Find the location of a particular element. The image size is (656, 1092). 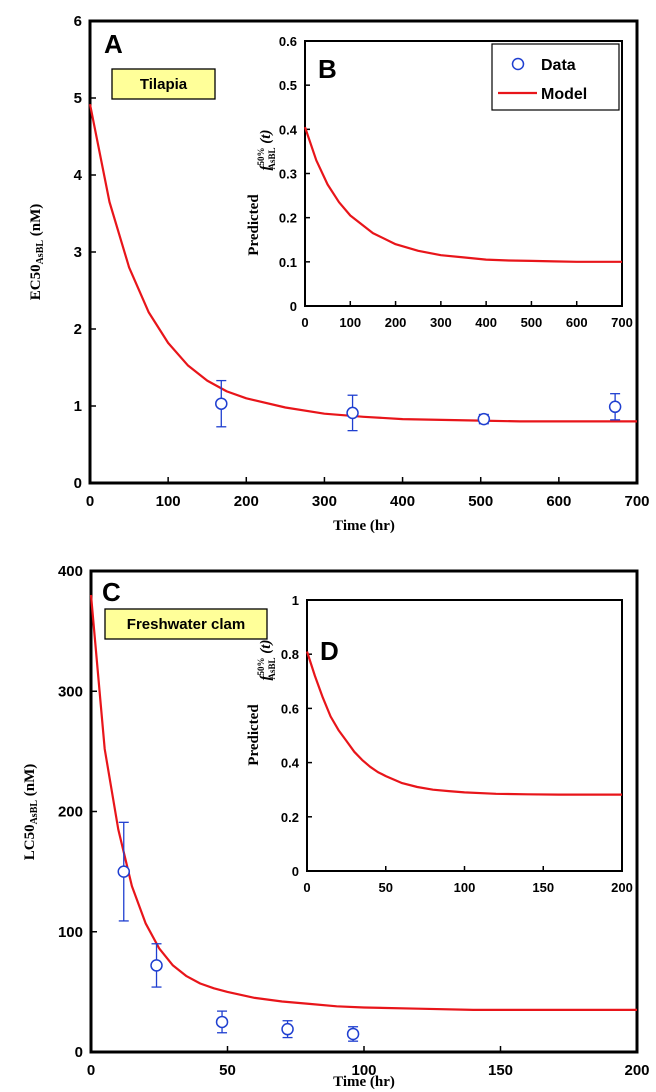

legend: Data Model is located at coordinates (555, 77).